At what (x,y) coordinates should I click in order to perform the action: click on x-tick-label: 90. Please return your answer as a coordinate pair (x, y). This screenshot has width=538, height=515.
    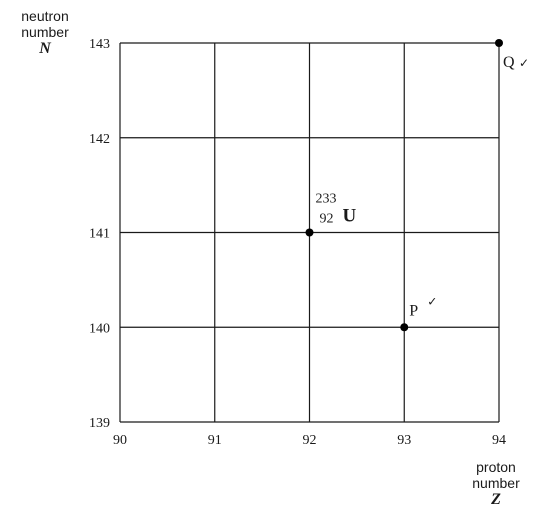
    Looking at the image, I should click on (120, 440).